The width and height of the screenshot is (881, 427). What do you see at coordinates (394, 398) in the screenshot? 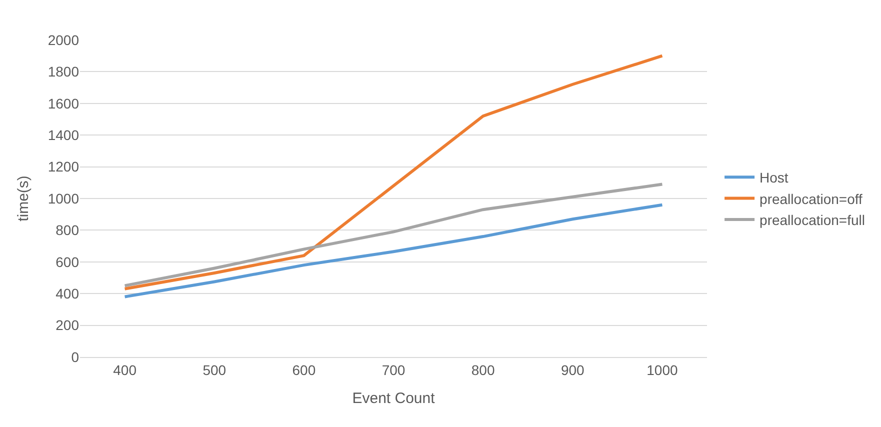
I see `x-axis-title: Event Count` at bounding box center [394, 398].